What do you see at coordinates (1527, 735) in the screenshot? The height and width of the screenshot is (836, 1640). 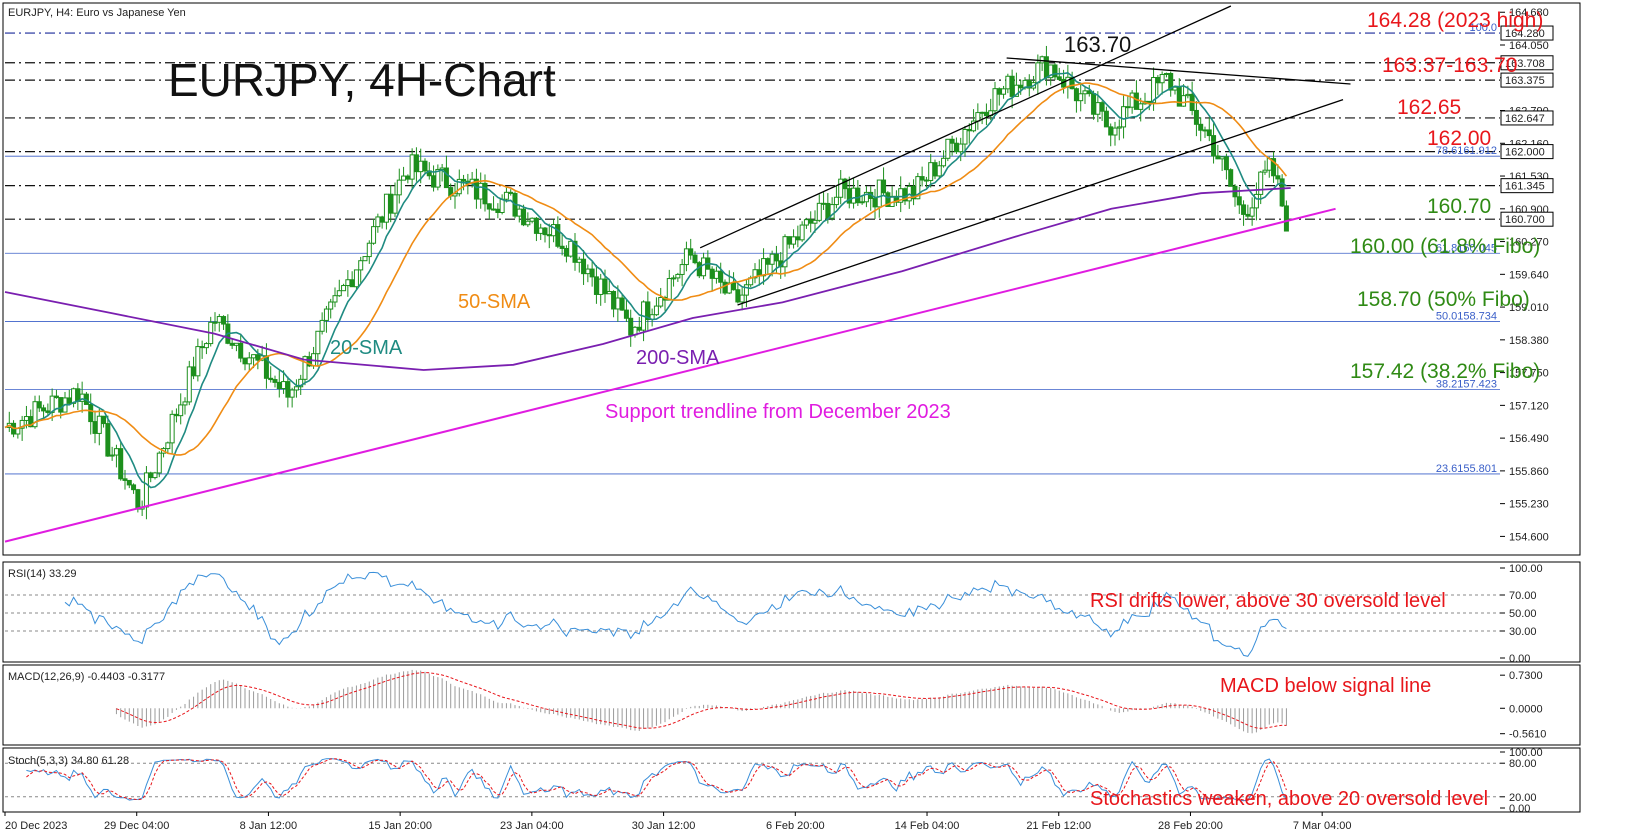 I see `indicator-tick-label: -0.5610` at bounding box center [1527, 735].